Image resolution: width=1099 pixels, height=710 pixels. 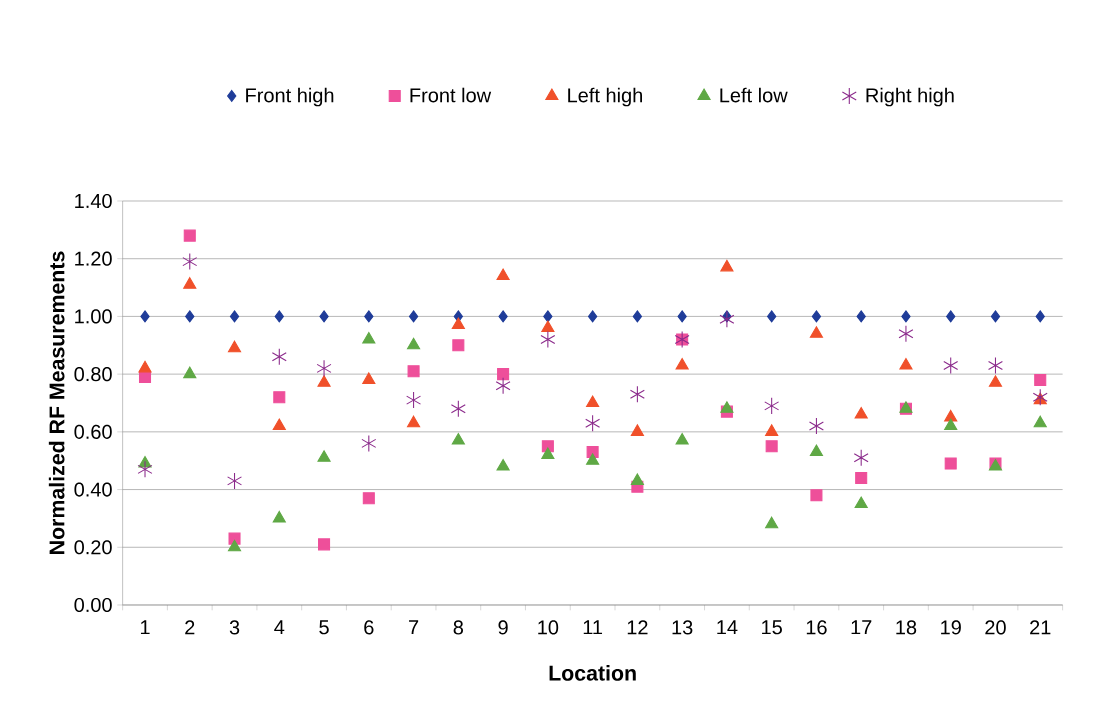 What do you see at coordinates (451, 95) in the screenshot?
I see `legend-label: Front low` at bounding box center [451, 95].